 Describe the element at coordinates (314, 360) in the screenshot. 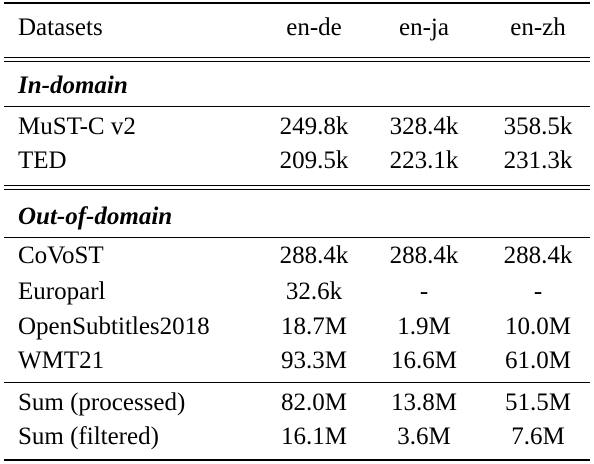

I see `value-en-de: 93.3M` at that location.